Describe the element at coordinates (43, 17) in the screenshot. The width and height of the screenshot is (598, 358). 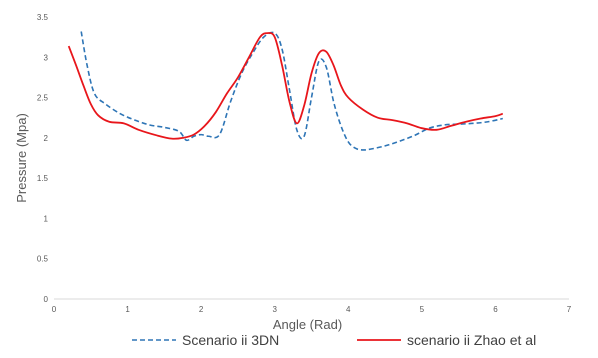
I see `y-tick-label: 3.5` at that location.